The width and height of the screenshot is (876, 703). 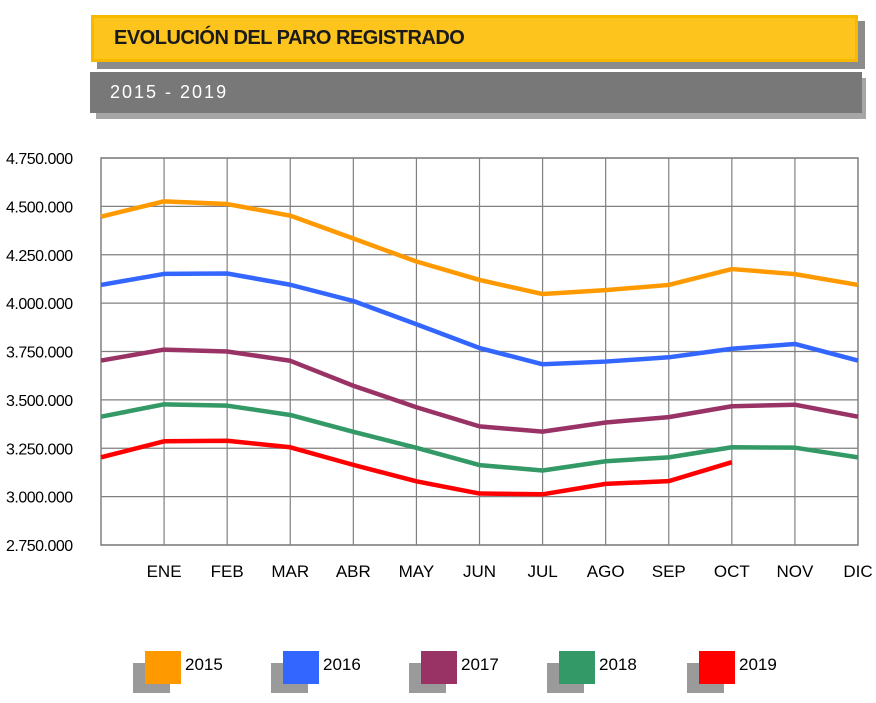 I want to click on legend-item-2018: 2018, so click(x=607, y=672).